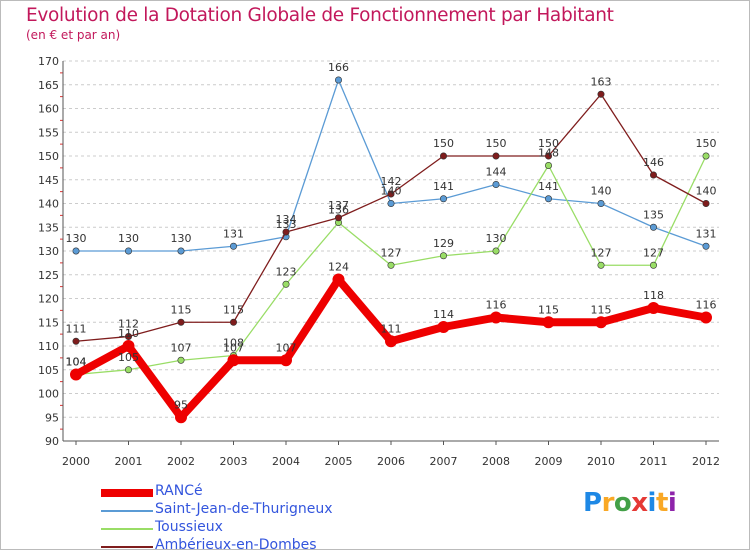 This screenshot has width=750, height=557. What do you see at coordinates (391, 461) in the screenshot?
I see `x-tick-label: 2006` at bounding box center [391, 461].